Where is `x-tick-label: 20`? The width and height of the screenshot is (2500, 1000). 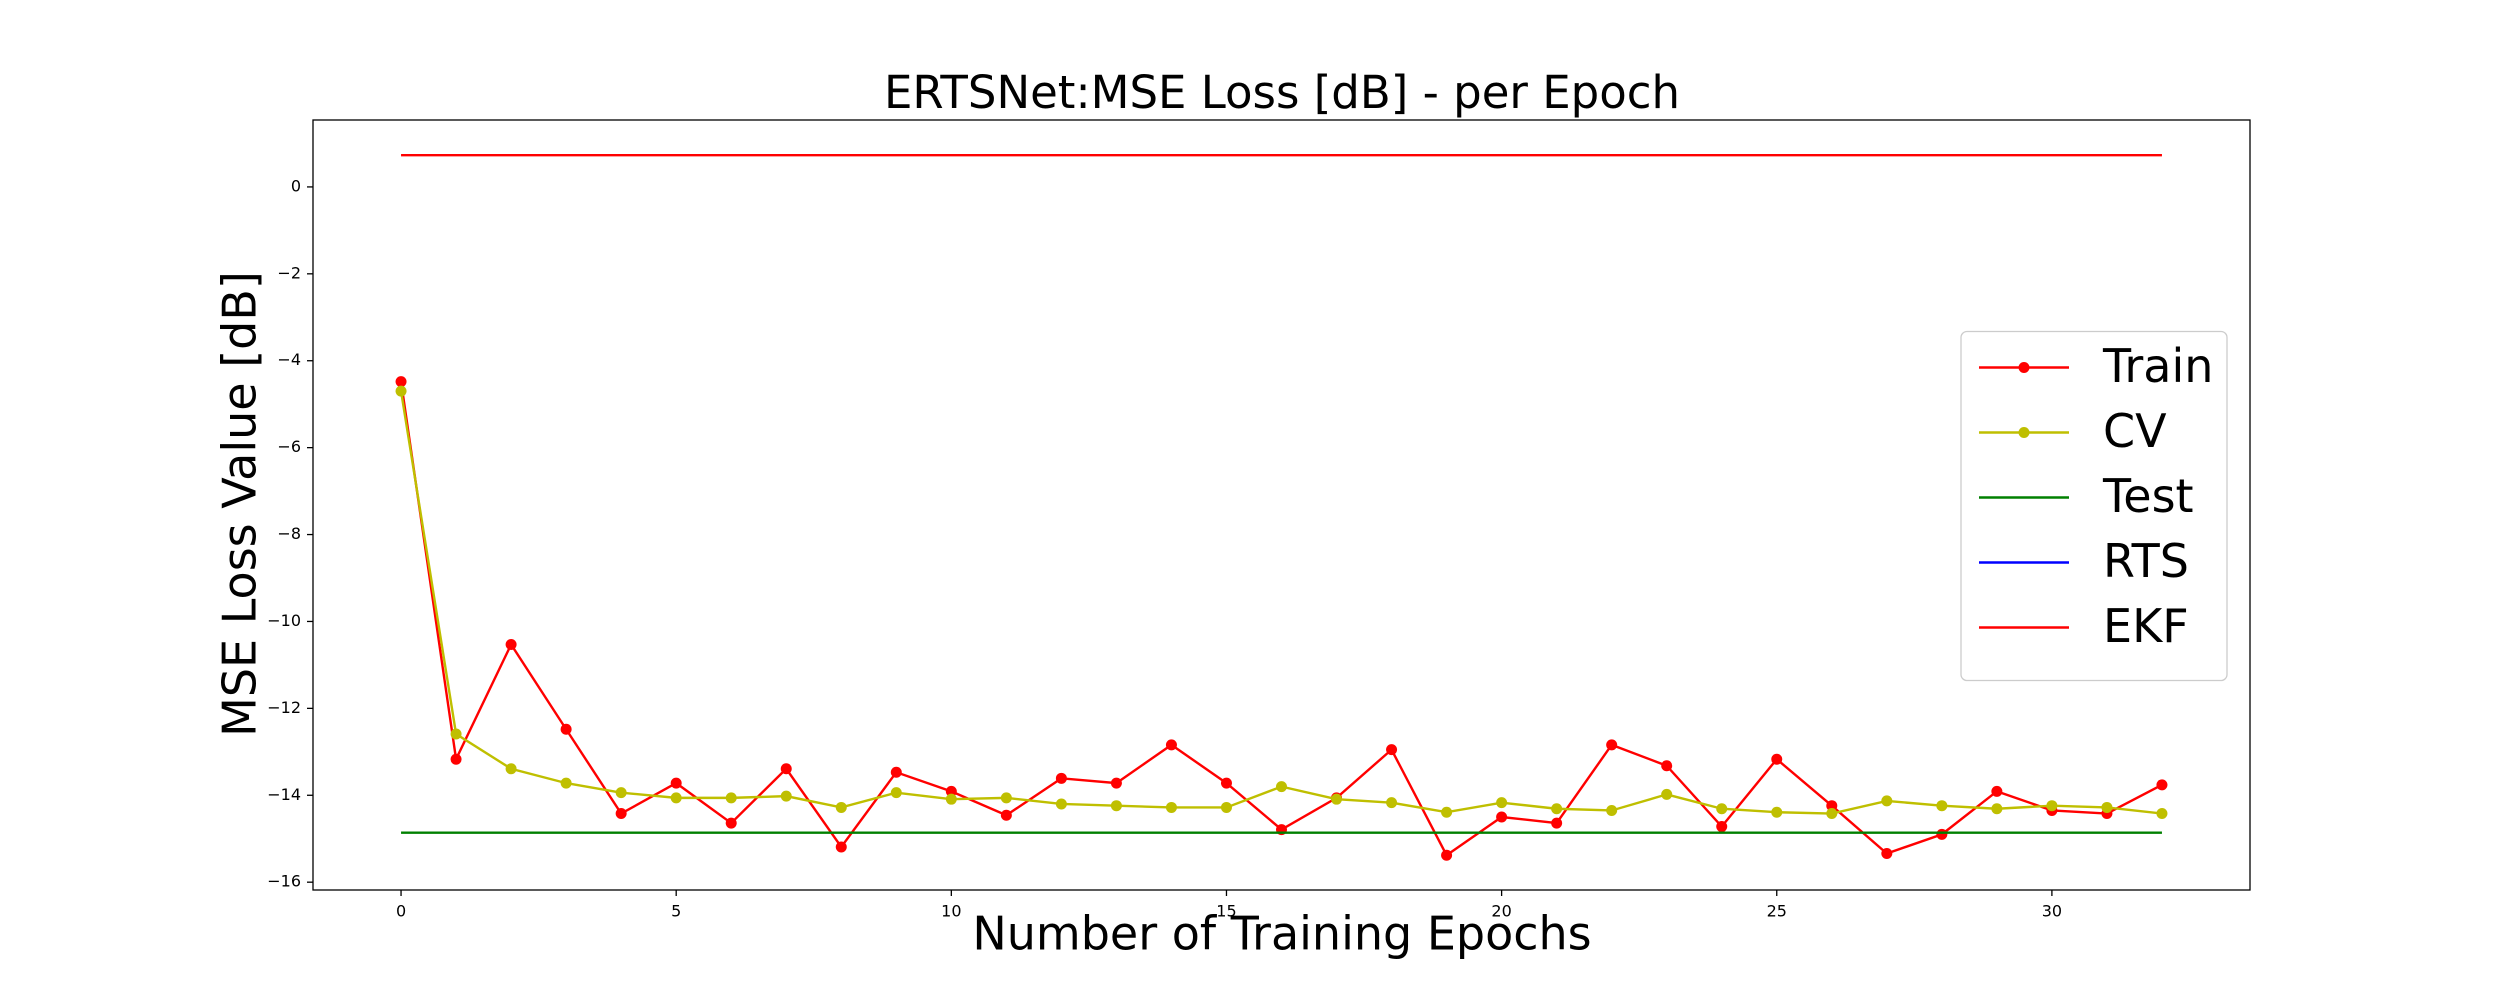
x-tick-label: 20 is located at coordinates (1501, 911).